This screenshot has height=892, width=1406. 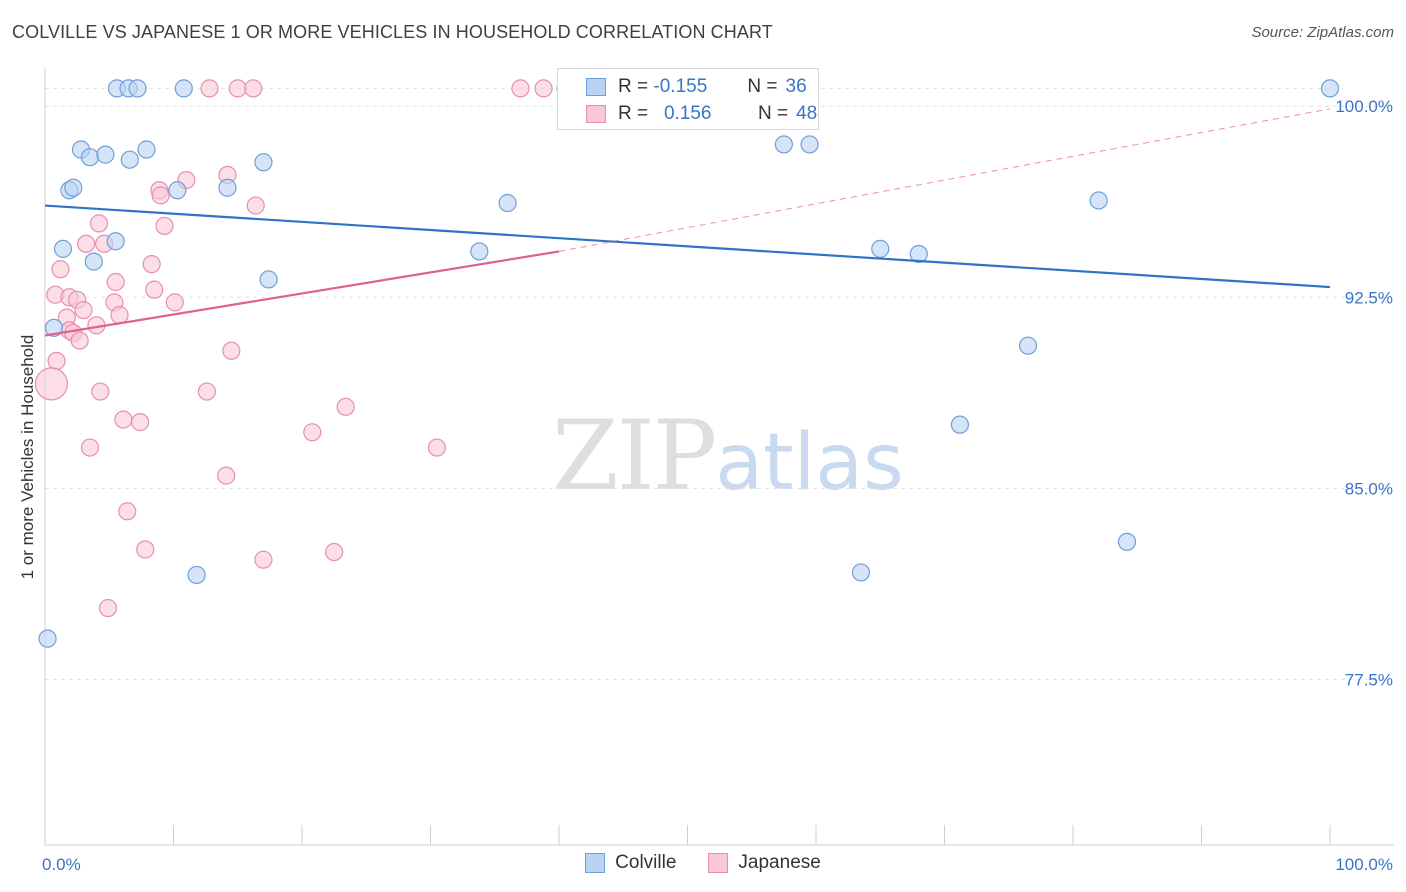 I want to click on legend-item-colville: Colville, so click(x=630, y=863).